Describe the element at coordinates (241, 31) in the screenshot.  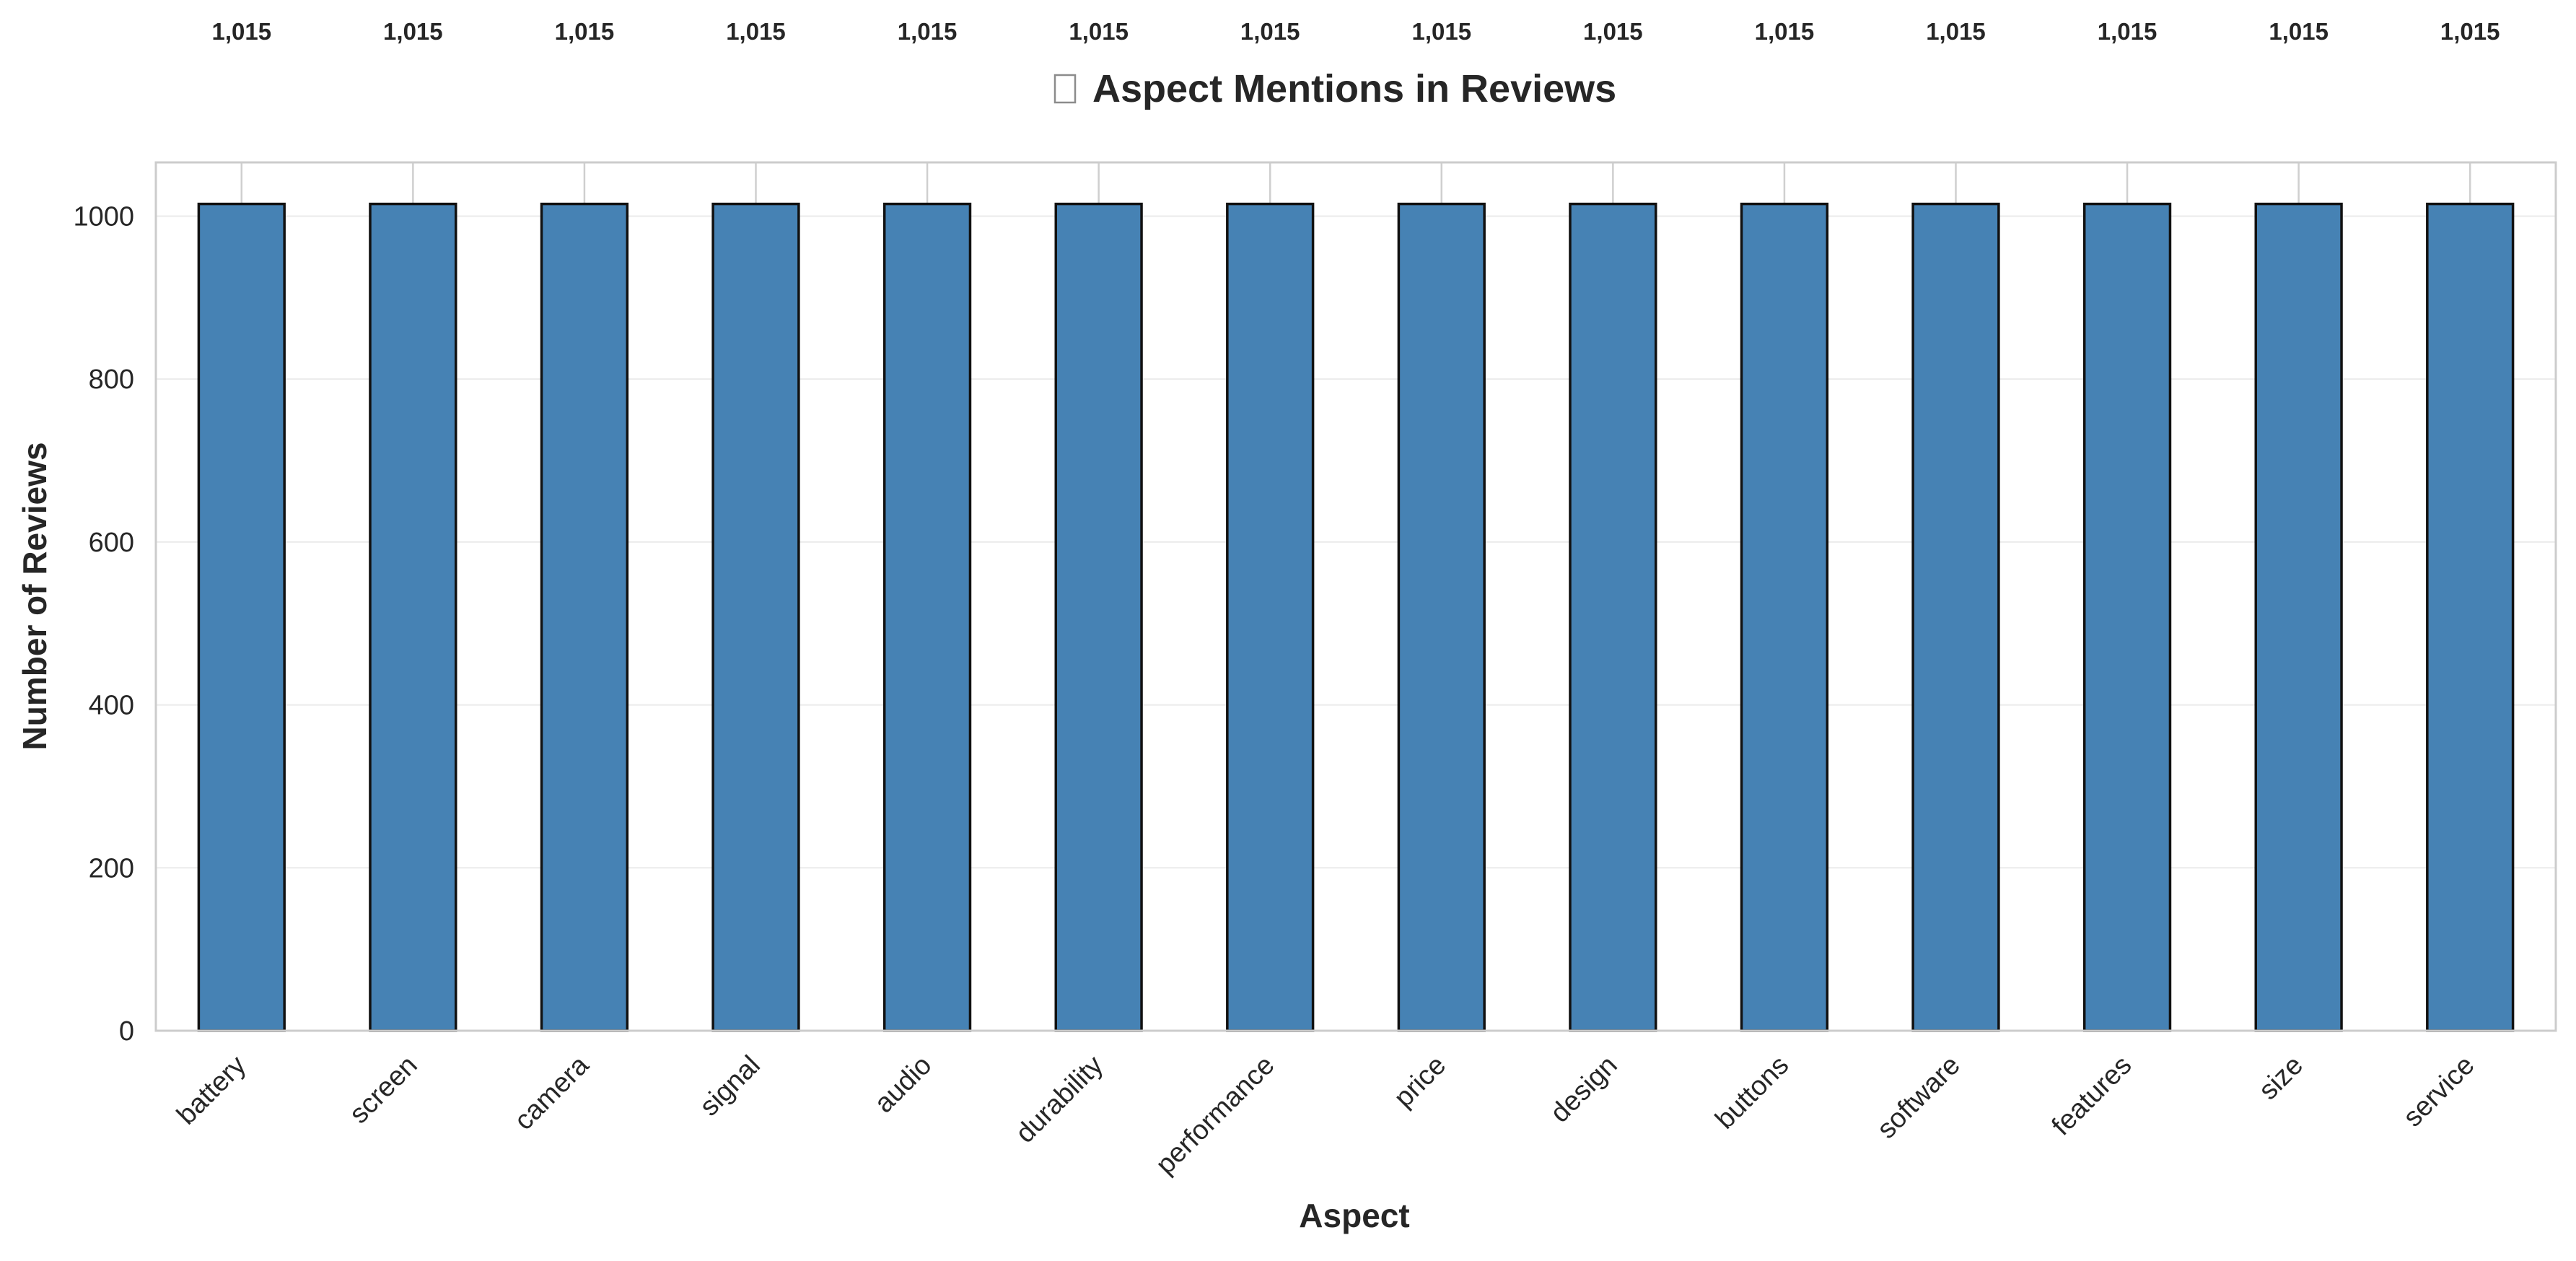
I see `value-label-battery: 1,015` at that location.